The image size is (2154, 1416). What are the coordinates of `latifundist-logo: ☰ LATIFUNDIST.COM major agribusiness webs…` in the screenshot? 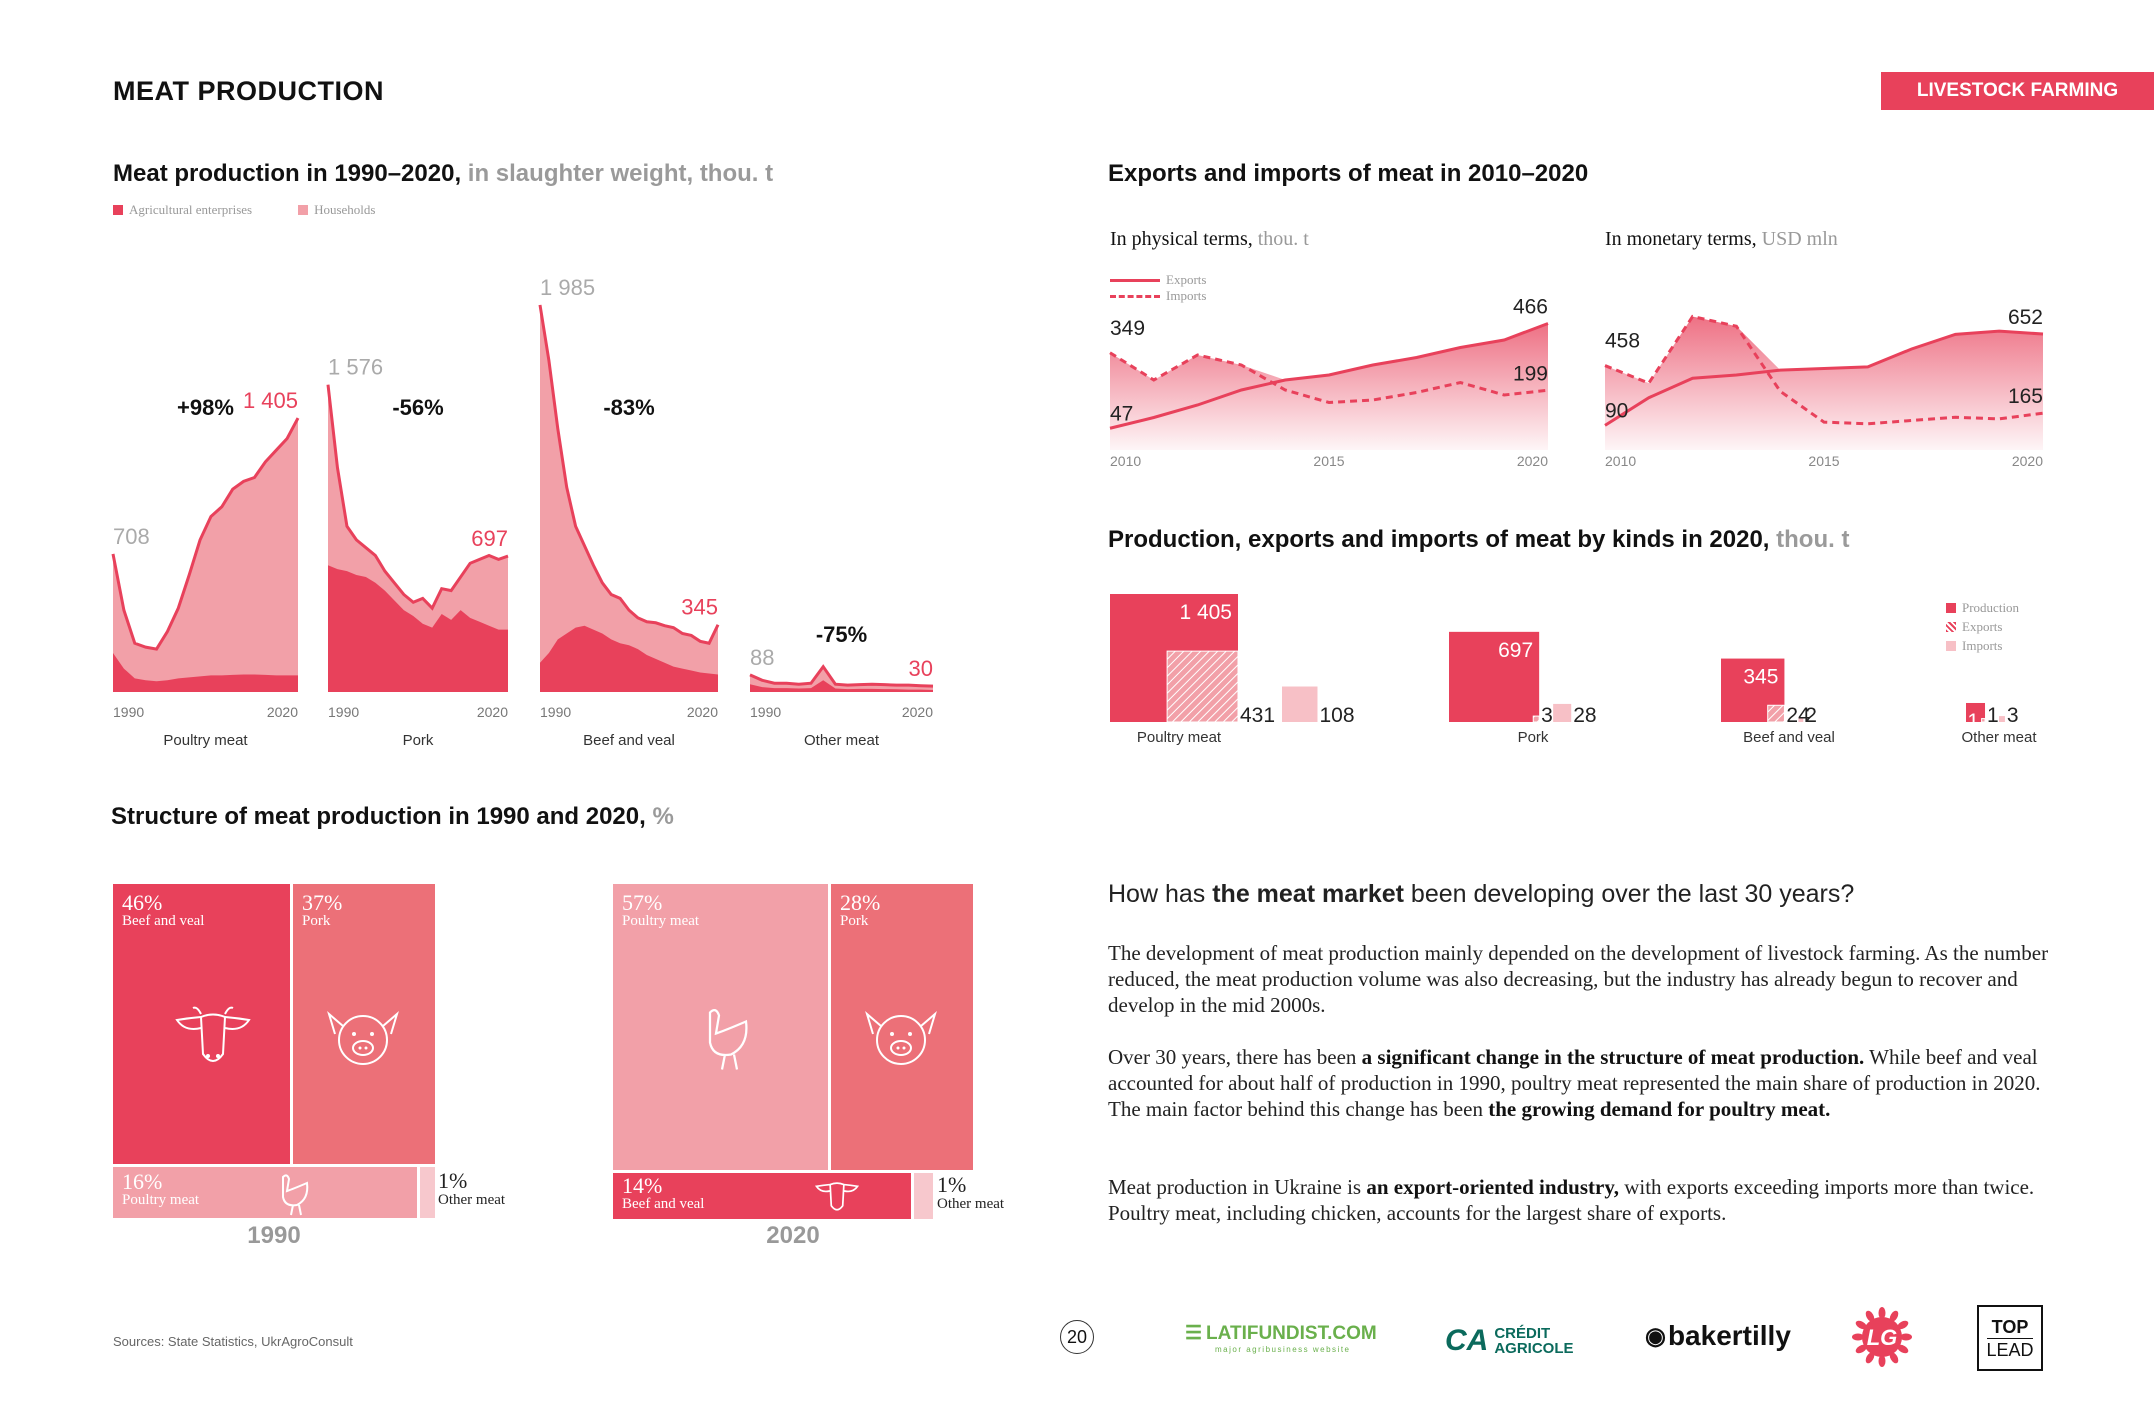 It's located at (1281, 1338).